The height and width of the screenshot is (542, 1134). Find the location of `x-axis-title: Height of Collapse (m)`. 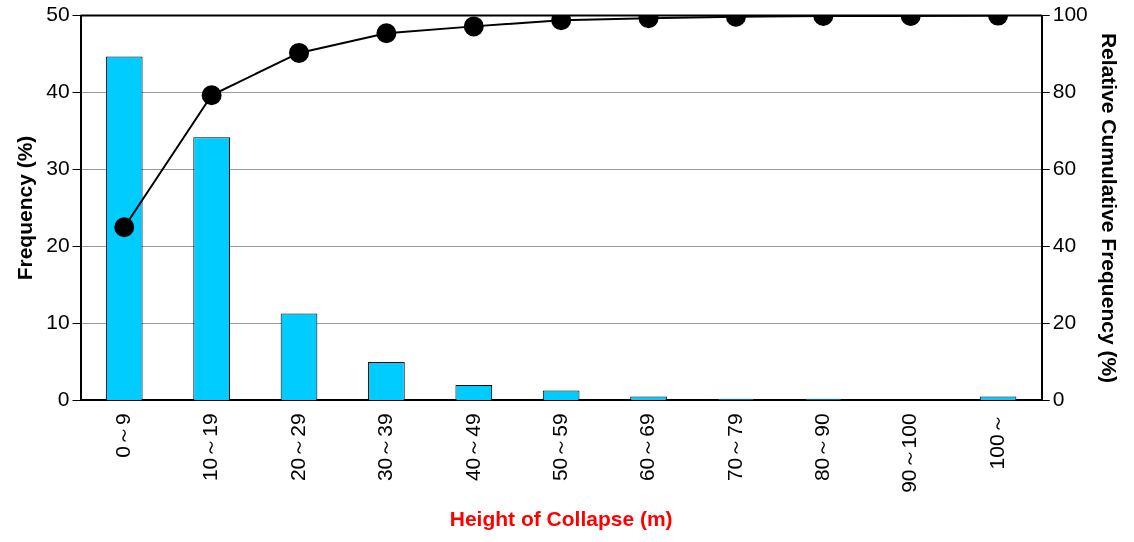

x-axis-title: Height of Collapse (m) is located at coordinates (561, 519).